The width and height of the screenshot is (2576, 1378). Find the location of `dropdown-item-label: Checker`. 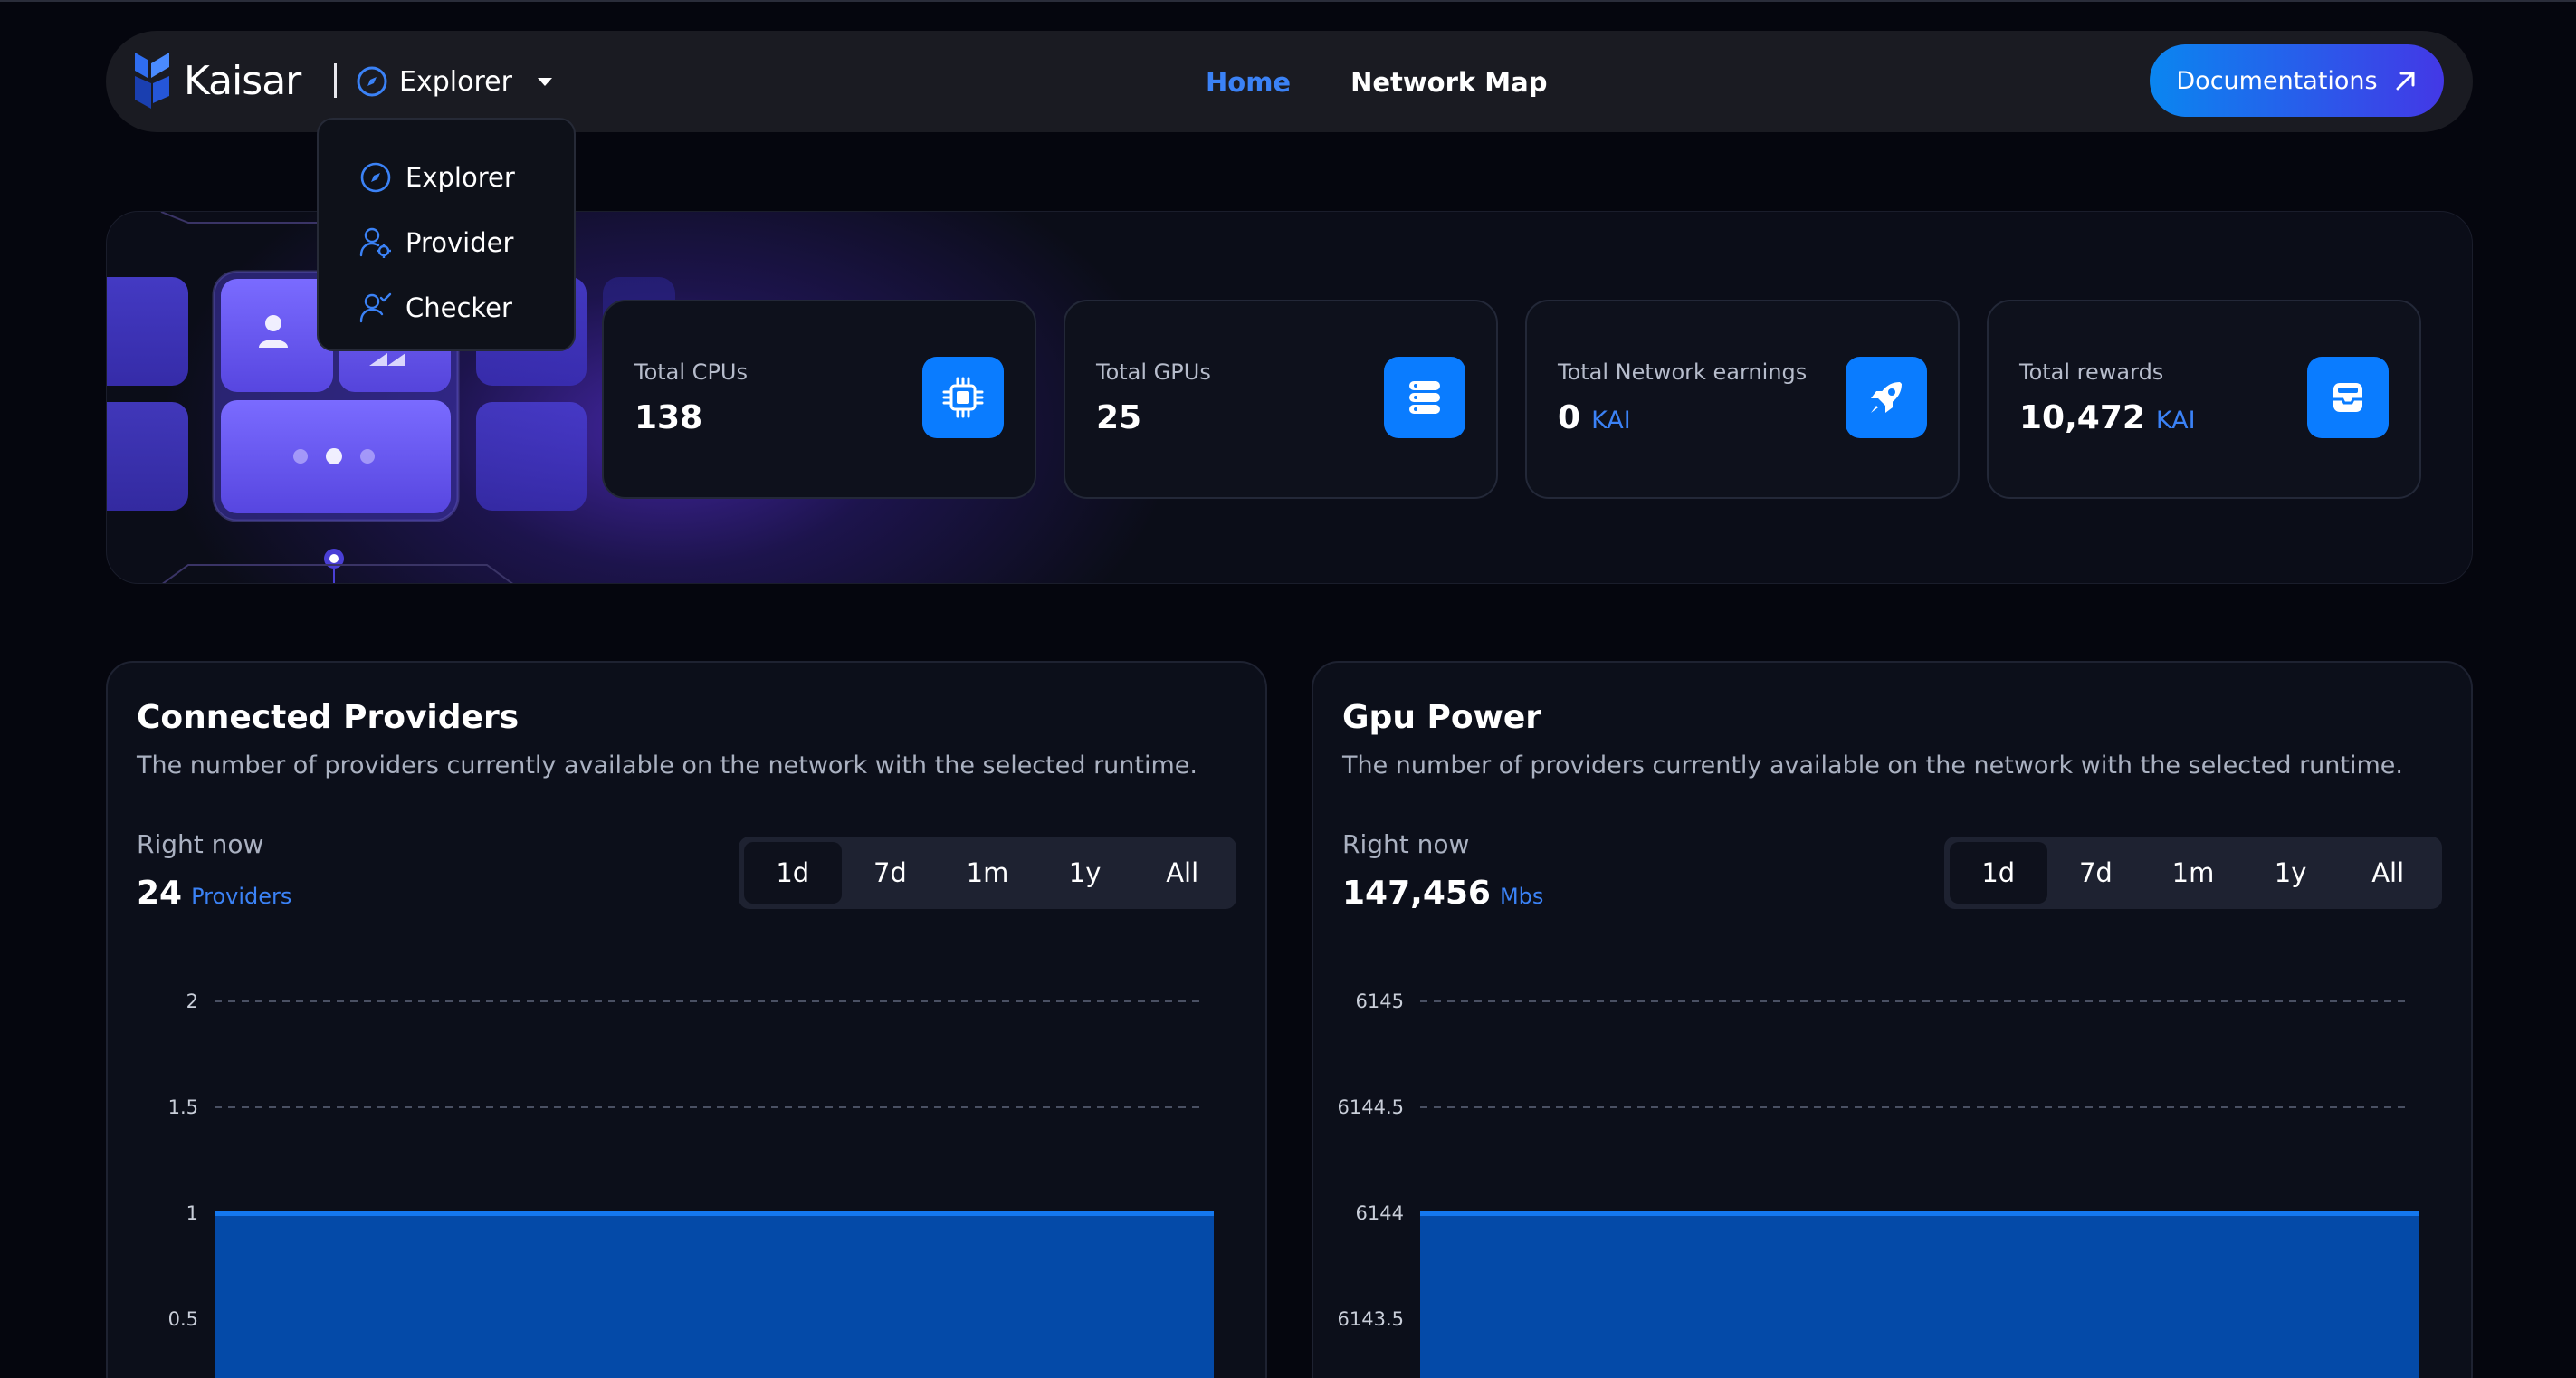

dropdown-item-label: Checker is located at coordinates (459, 307).